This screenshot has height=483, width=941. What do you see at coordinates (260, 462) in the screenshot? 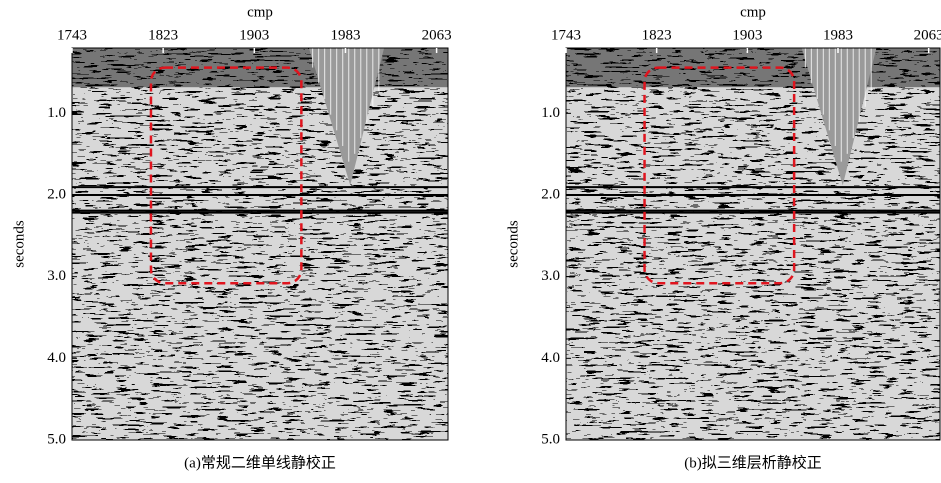
I see `caption: (a)常规二维单线静校正` at bounding box center [260, 462].